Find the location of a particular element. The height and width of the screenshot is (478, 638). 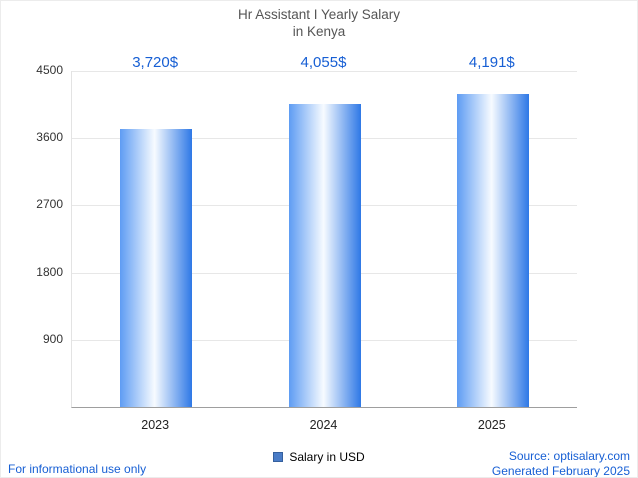

source-link: Source: optisalary.com is located at coordinates (569, 456).